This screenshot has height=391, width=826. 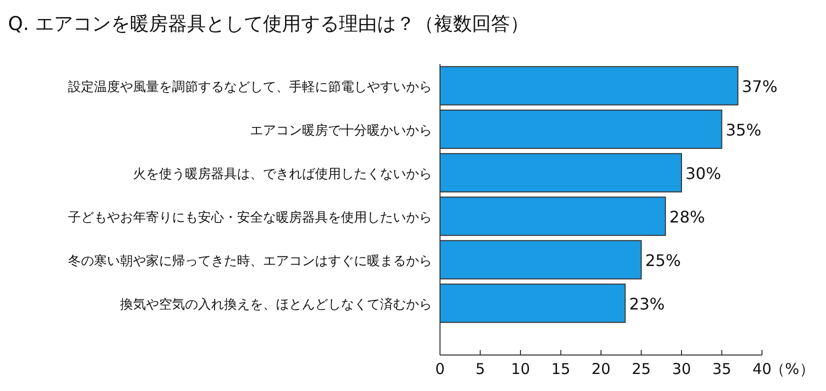 What do you see at coordinates (250, 217) in the screenshot?
I see `y-tick-label: 子どもやお年寄りにも安心・安全な暖房器具を使用したいから` at bounding box center [250, 217].